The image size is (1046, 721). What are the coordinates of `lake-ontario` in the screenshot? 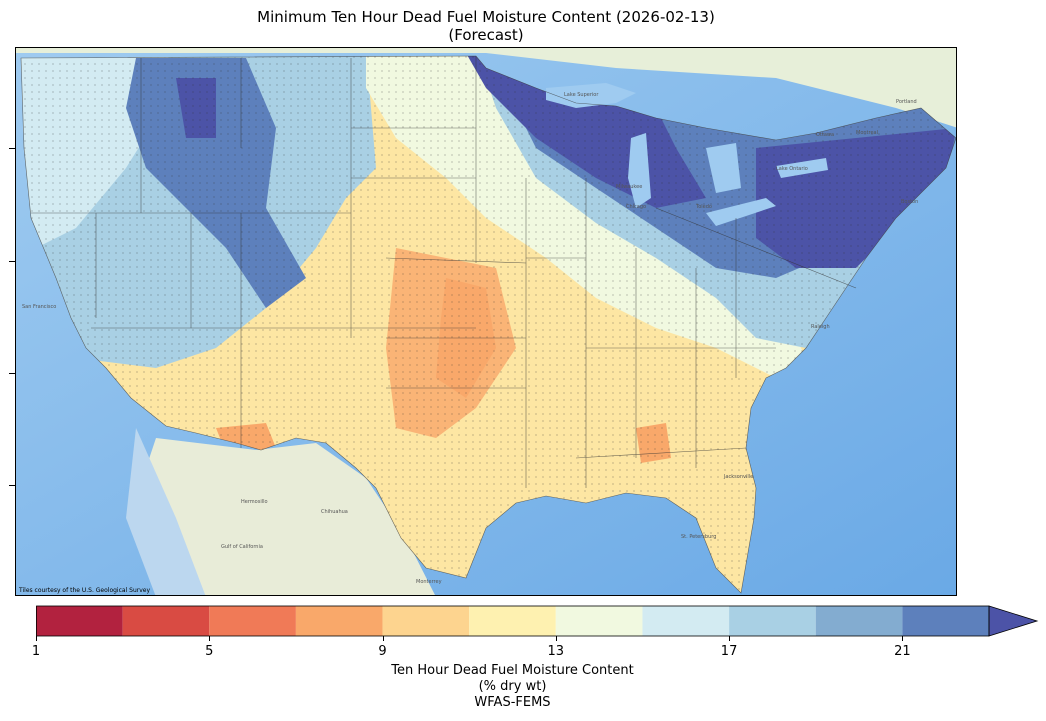 It's located at (802, 168).